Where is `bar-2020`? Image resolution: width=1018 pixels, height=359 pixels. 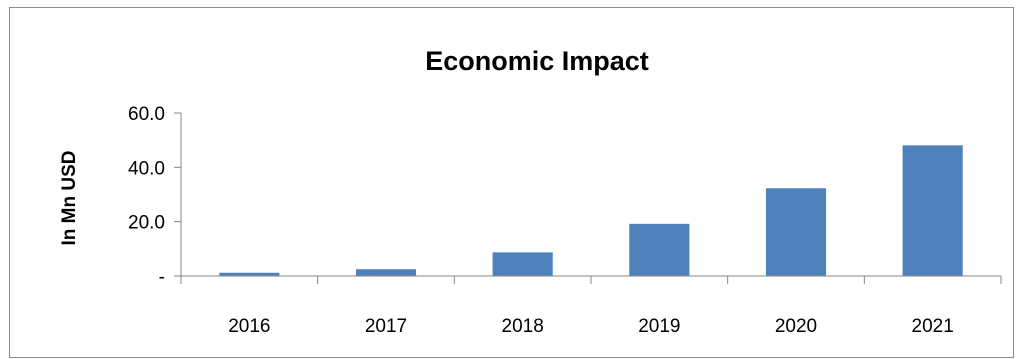 bar-2020 is located at coordinates (796, 232).